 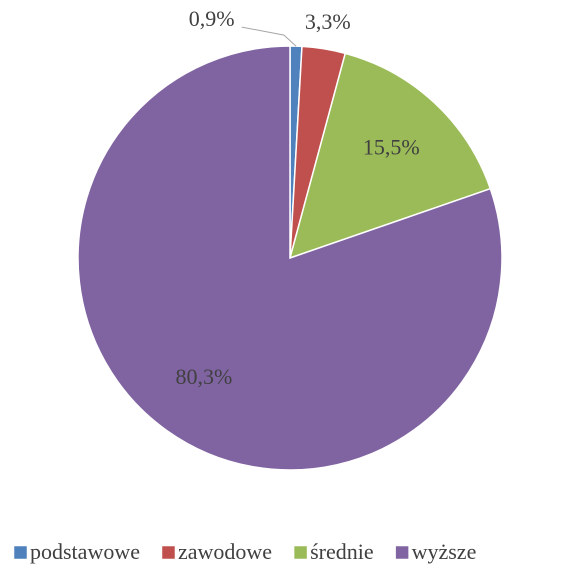 I want to click on data-label: 0,9%, so click(x=212, y=18).